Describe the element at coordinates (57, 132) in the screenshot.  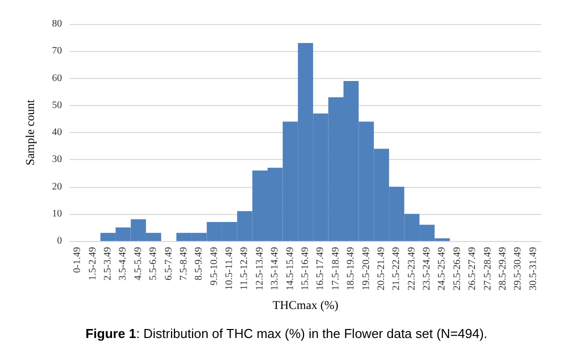
I see `y-tick-label: 40` at that location.